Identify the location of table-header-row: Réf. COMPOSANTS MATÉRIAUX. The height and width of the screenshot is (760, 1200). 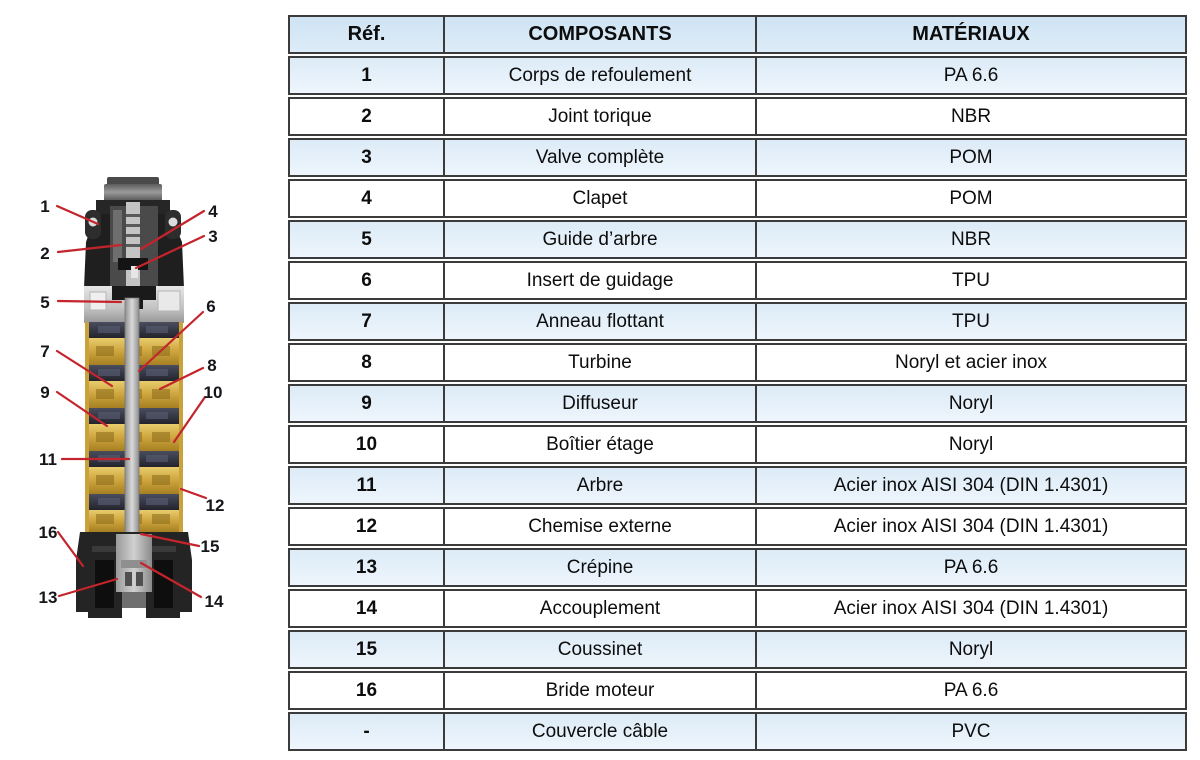
(737, 34).